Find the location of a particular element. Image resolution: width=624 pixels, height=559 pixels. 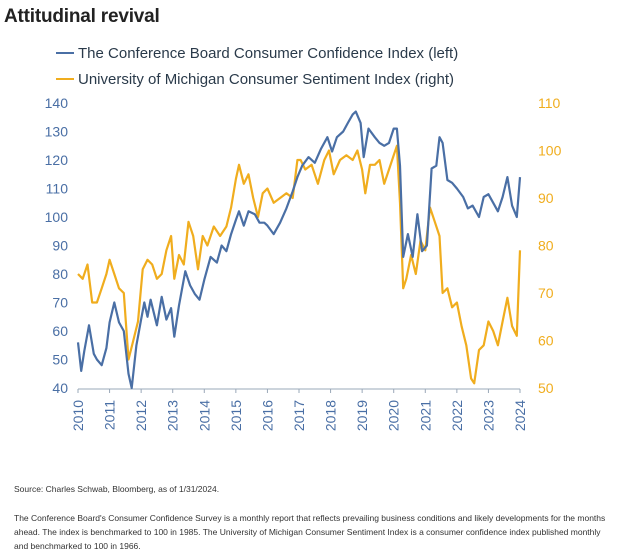

x-axis-tick-label: 2019 is located at coordinates (362, 415).